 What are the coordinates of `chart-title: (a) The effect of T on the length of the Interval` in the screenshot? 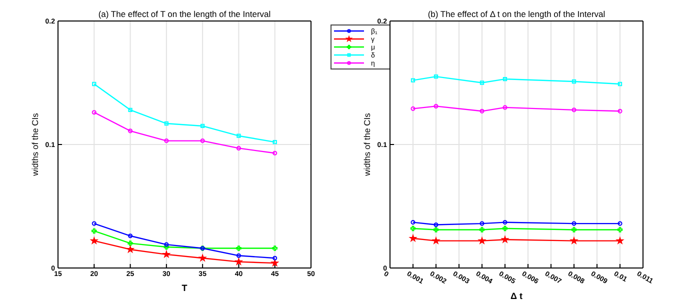 It's located at (184, 14).